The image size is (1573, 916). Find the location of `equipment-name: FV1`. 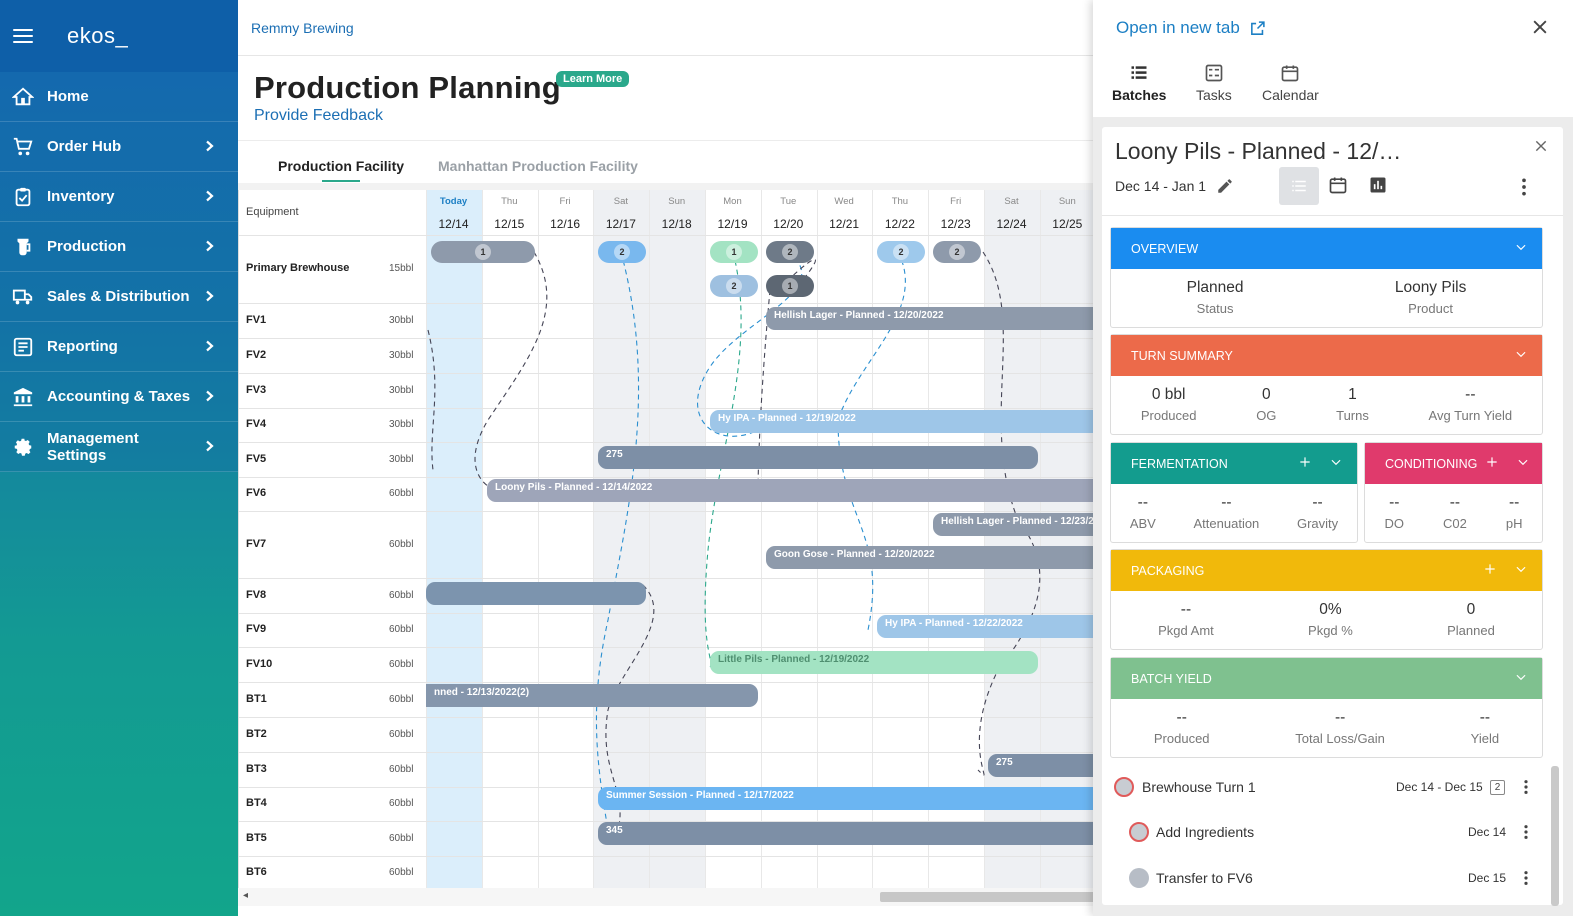

equipment-name: FV1 is located at coordinates (256, 319).